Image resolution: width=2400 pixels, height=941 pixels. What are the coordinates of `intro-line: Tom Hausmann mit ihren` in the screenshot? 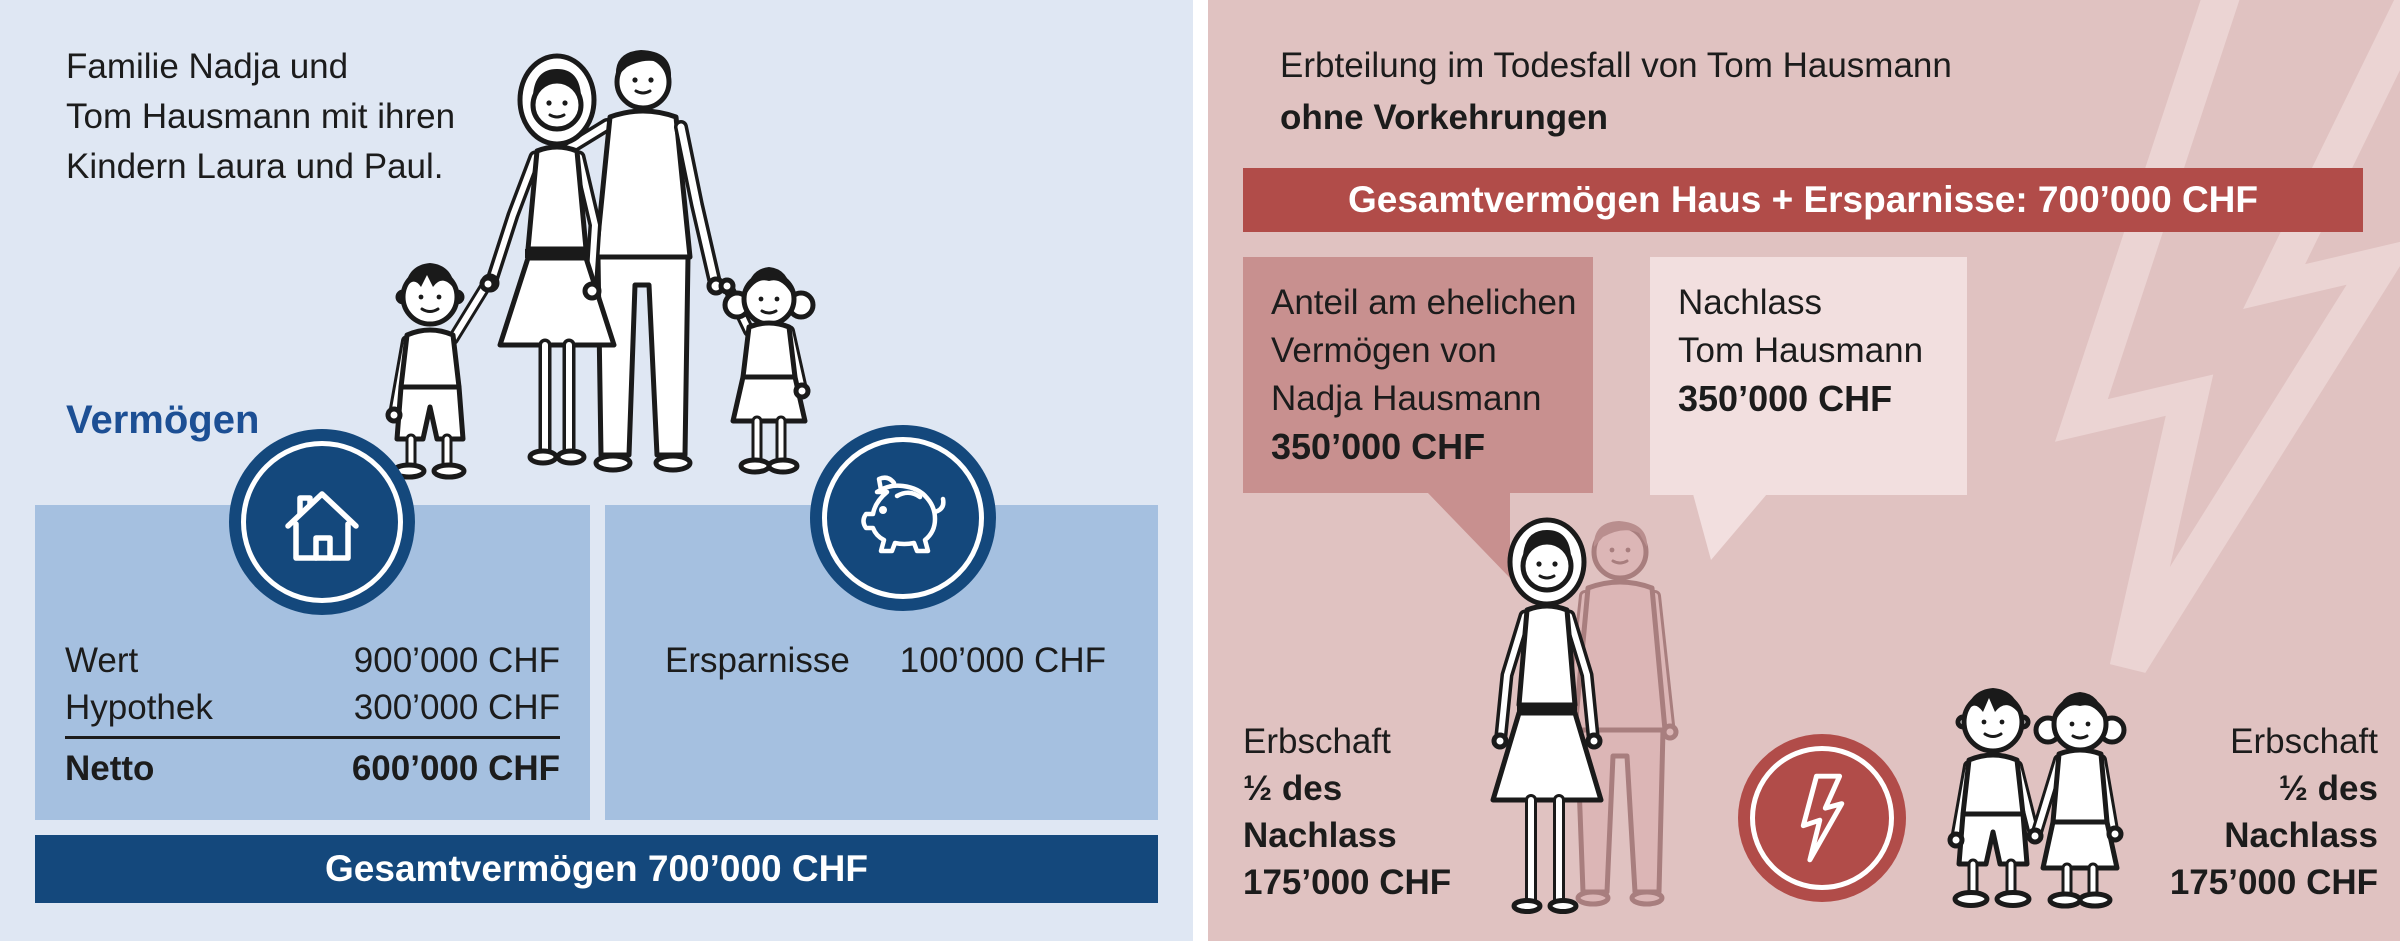 It's located at (261, 116).